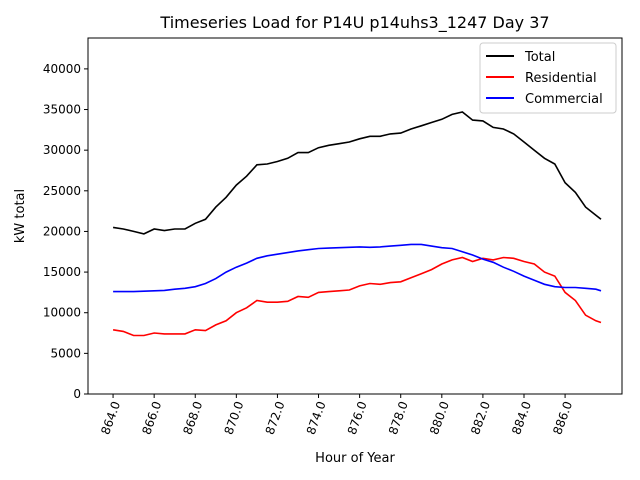  I want to click on y-tick-label: 0, so click(77, 394).